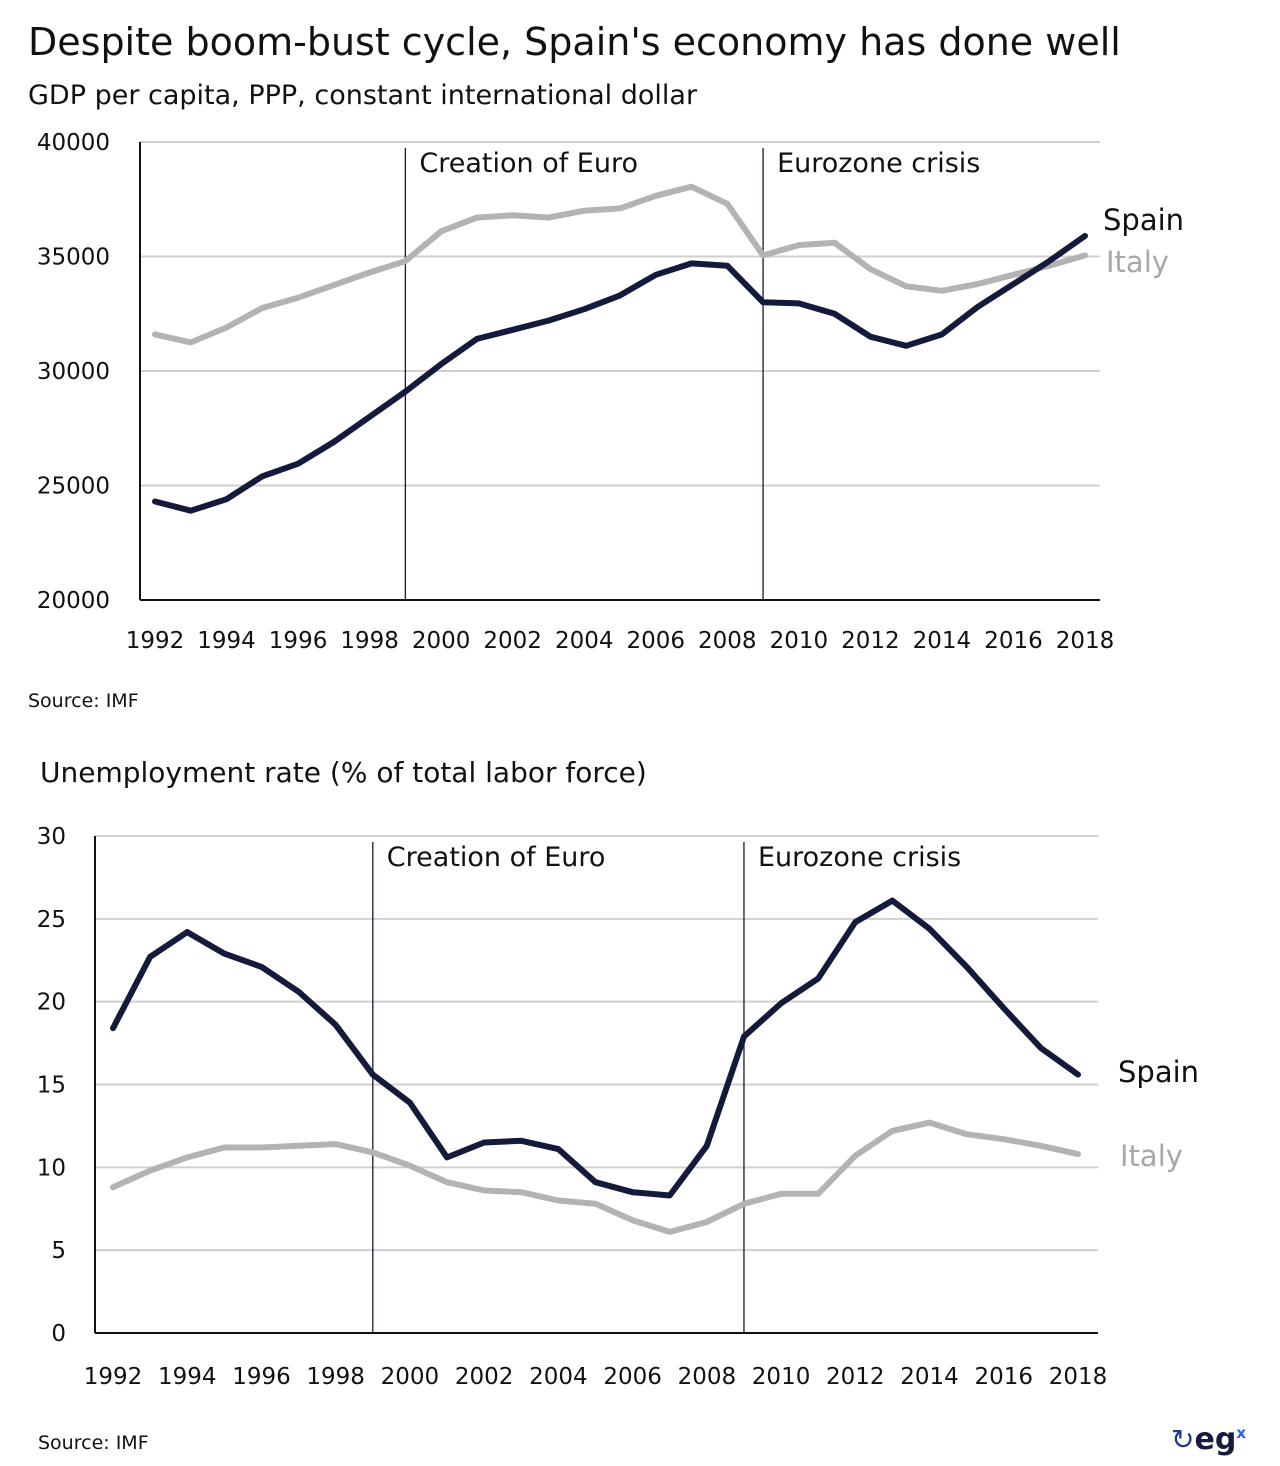 This screenshot has height=1466, width=1280. I want to click on y-tick-label: 0, so click(58, 1334).